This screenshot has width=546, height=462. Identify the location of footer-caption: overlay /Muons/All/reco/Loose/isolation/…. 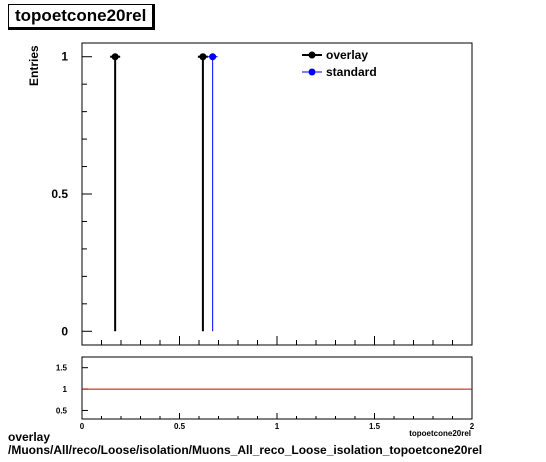
(245, 444).